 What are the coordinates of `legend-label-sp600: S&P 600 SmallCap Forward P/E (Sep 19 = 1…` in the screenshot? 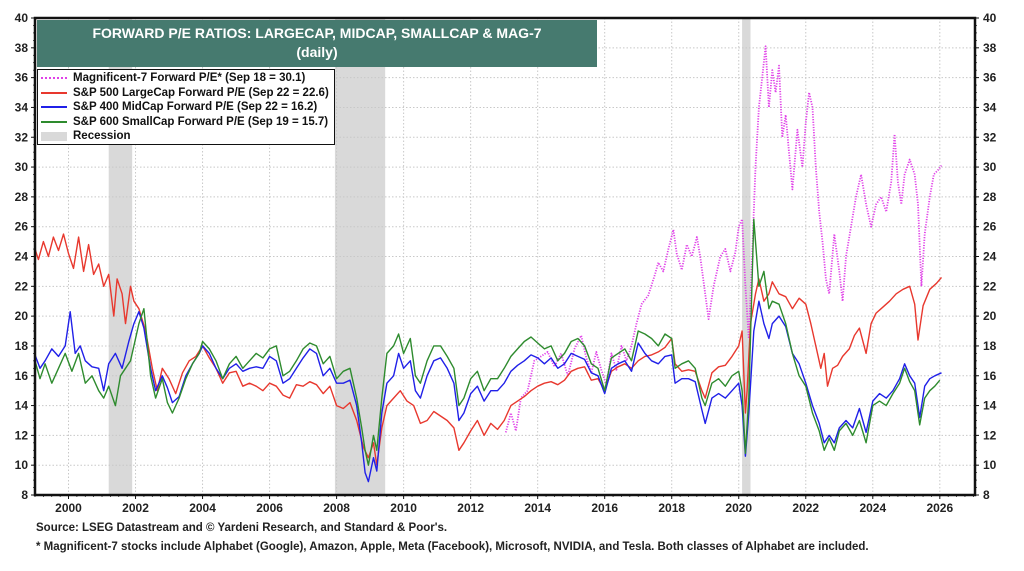 It's located at (201, 121).